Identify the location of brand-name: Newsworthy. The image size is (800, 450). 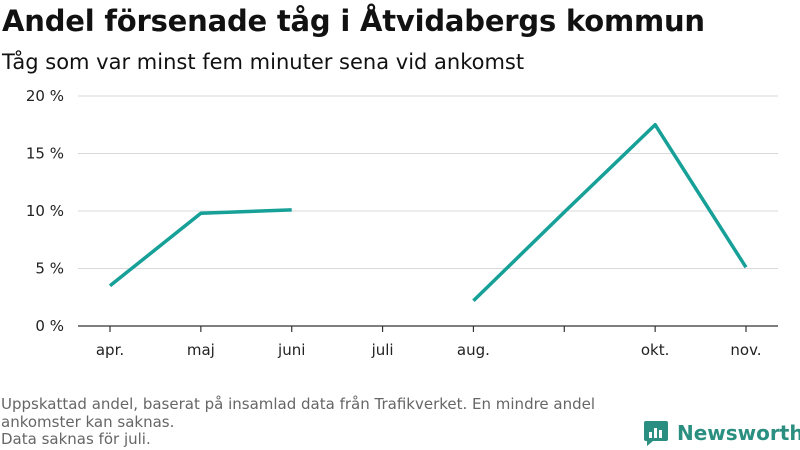
(738, 433).